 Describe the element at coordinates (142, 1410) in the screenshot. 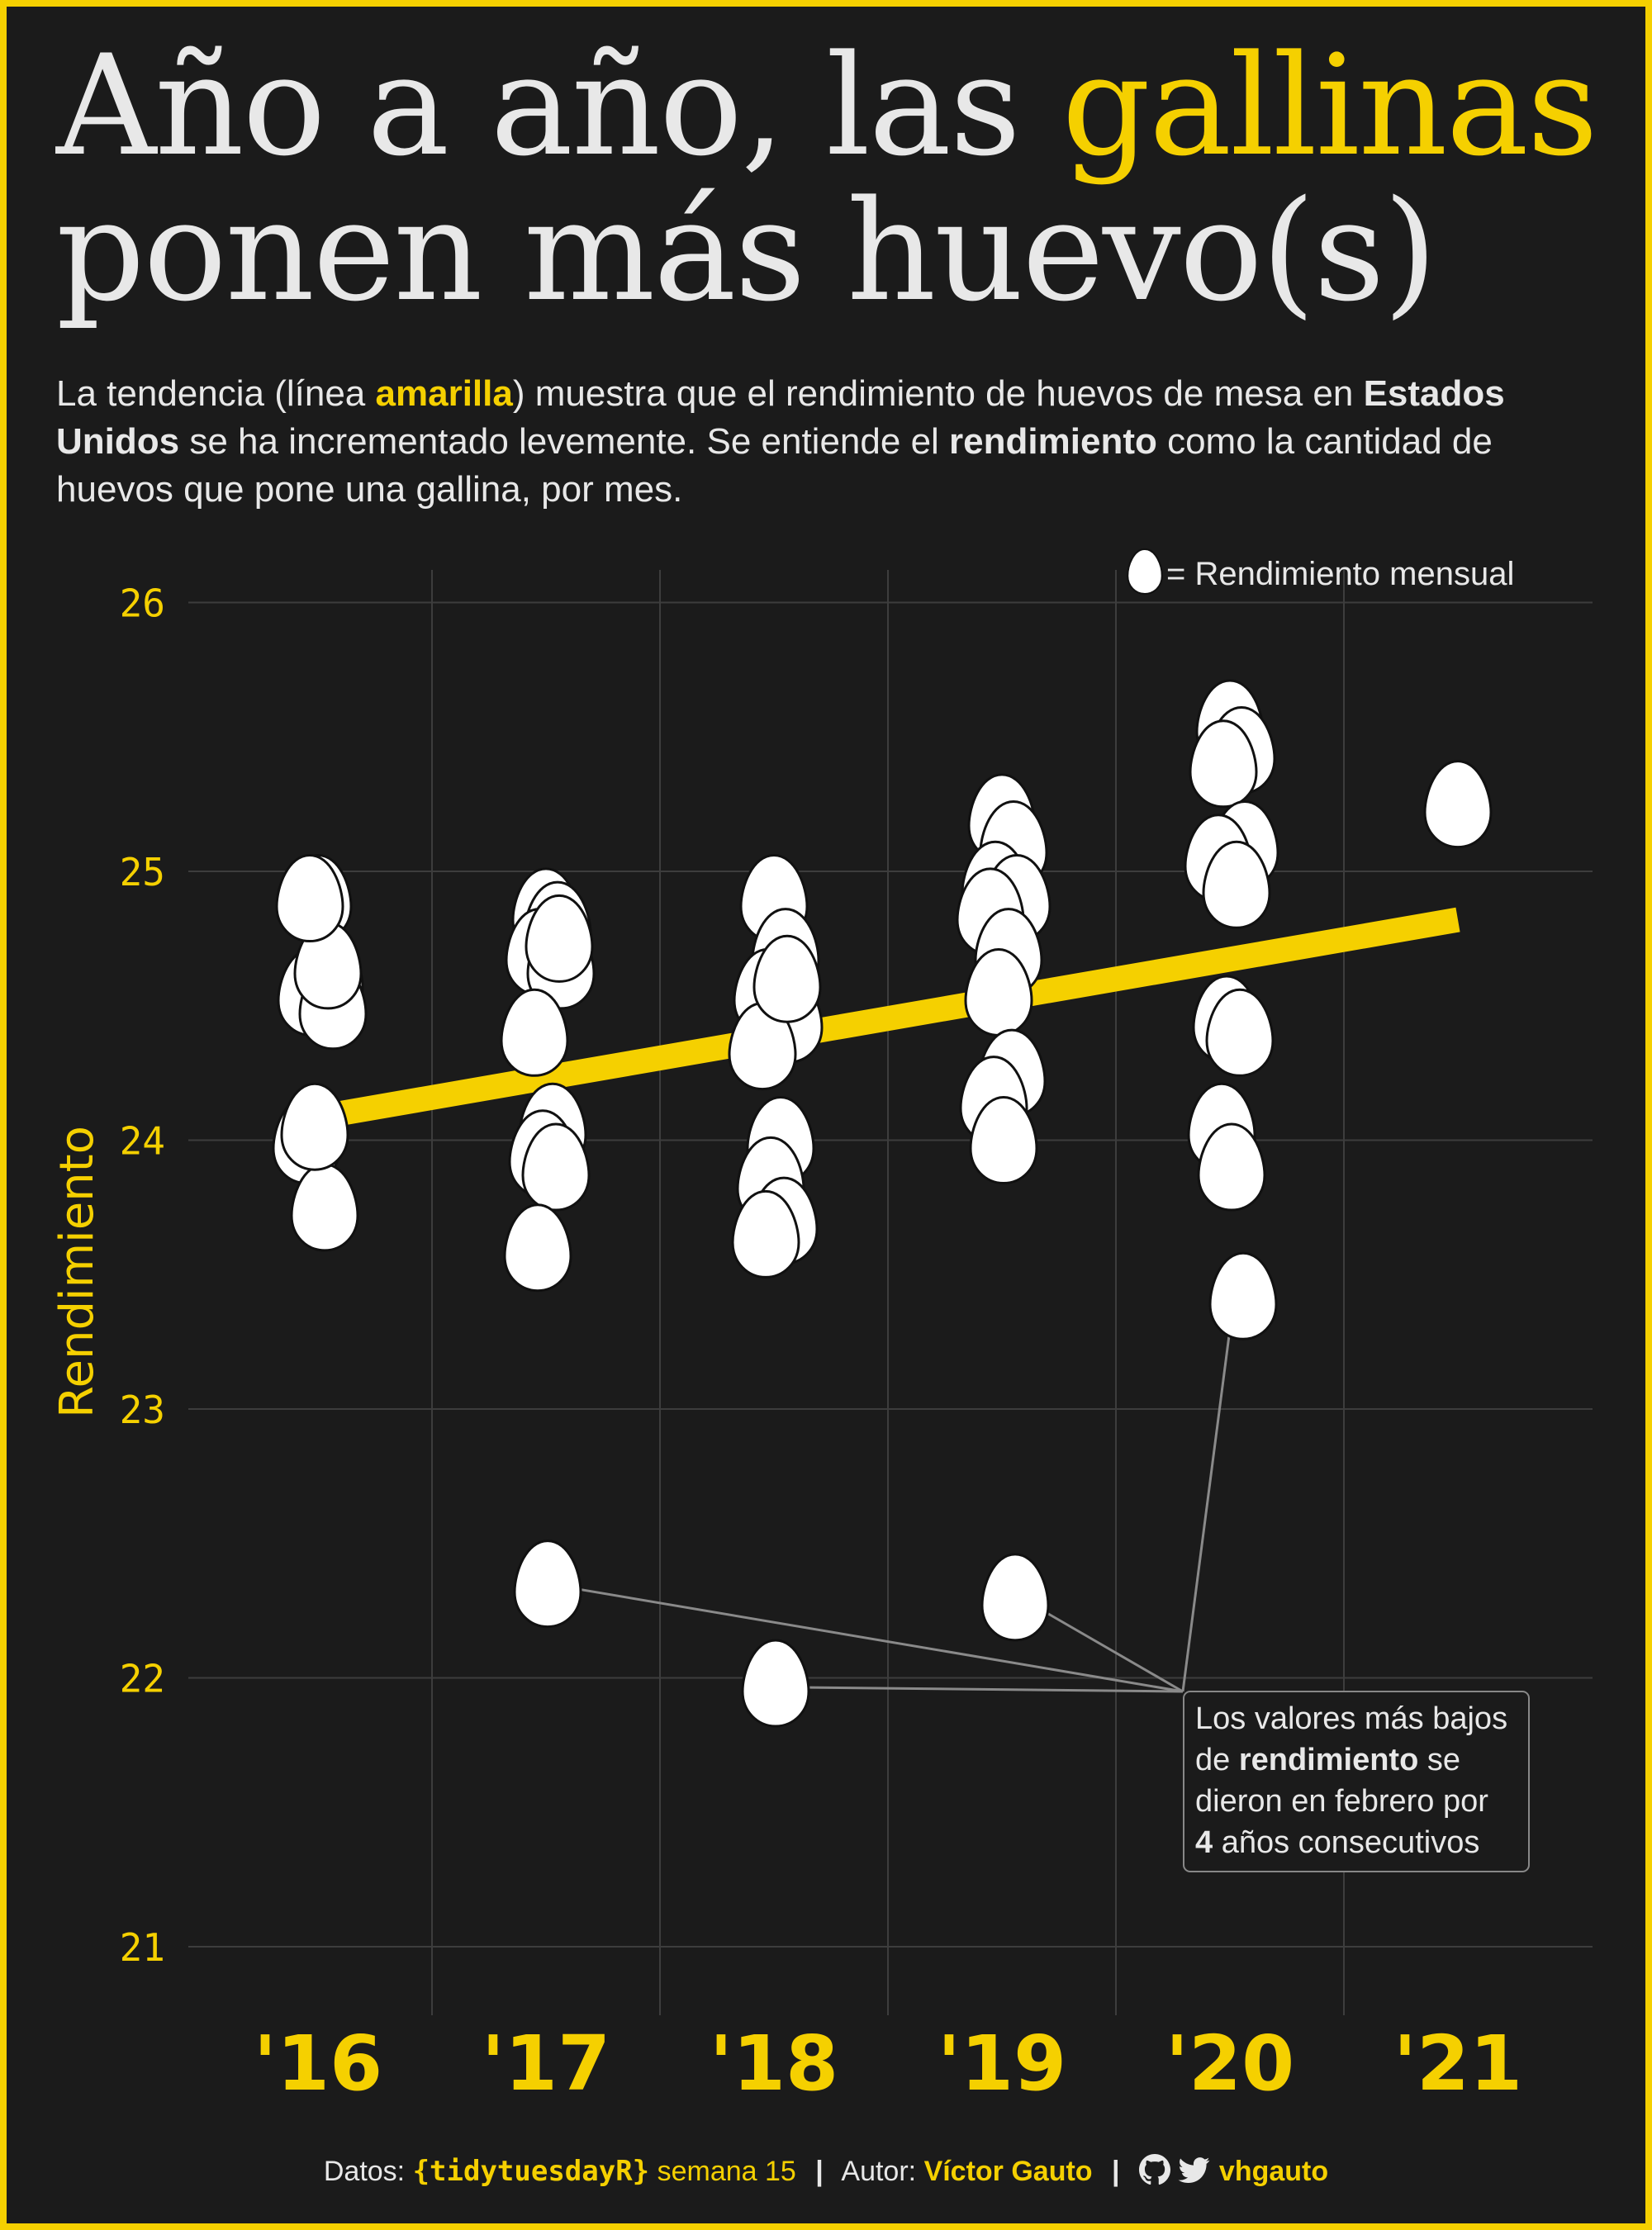

I see `y-tick-label-23: 23` at that location.